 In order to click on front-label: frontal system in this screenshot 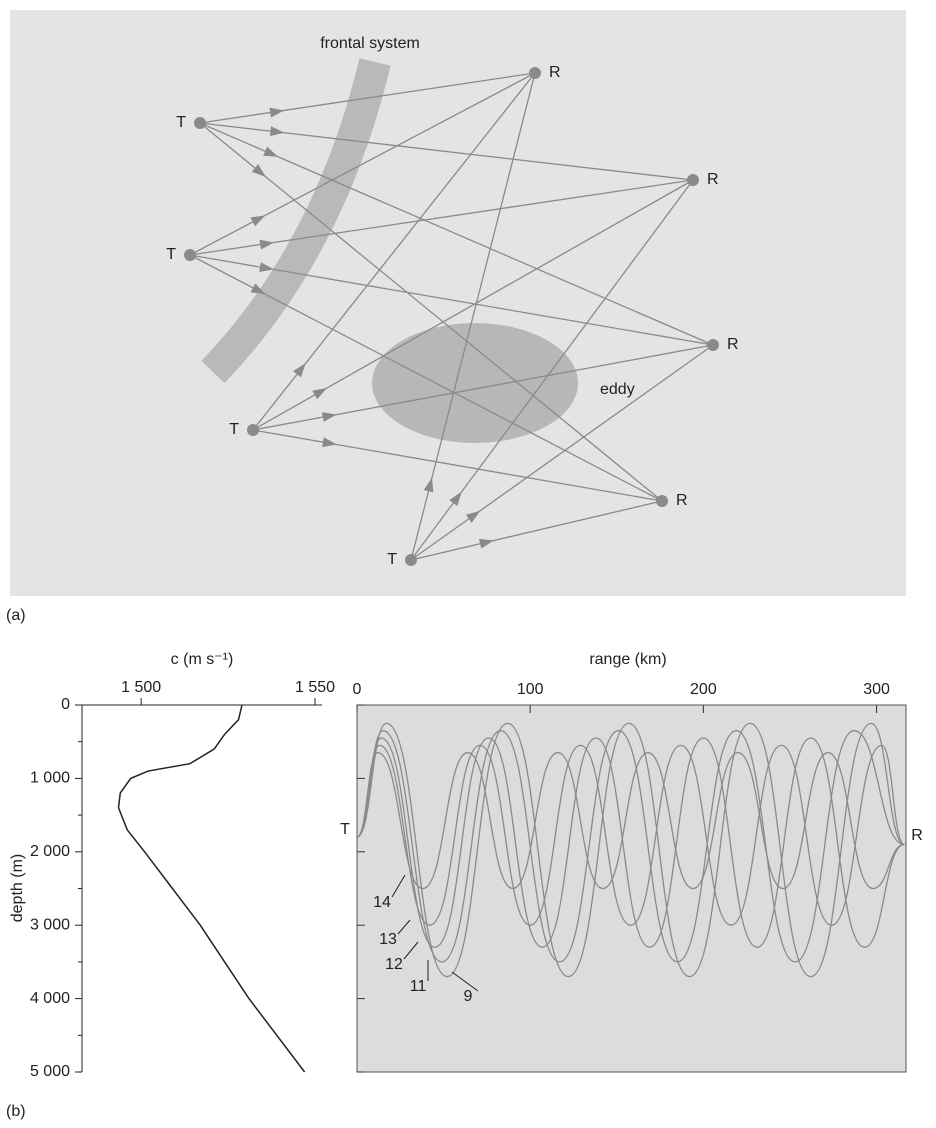, I will do `click(370, 43)`.